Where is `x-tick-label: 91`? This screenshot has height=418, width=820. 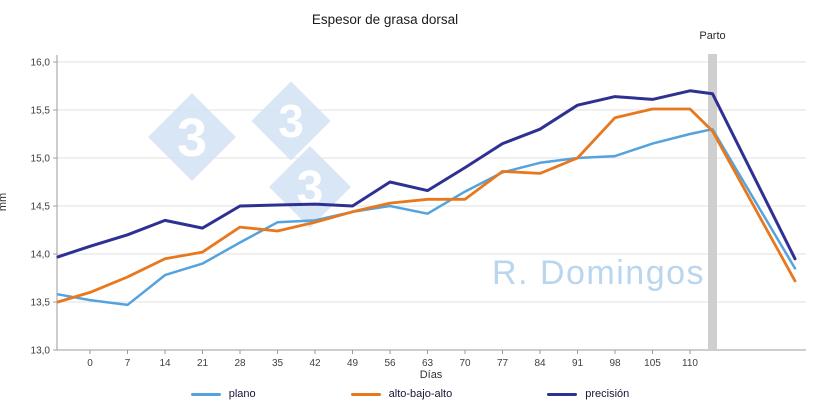 x-tick-label: 91 is located at coordinates (578, 363).